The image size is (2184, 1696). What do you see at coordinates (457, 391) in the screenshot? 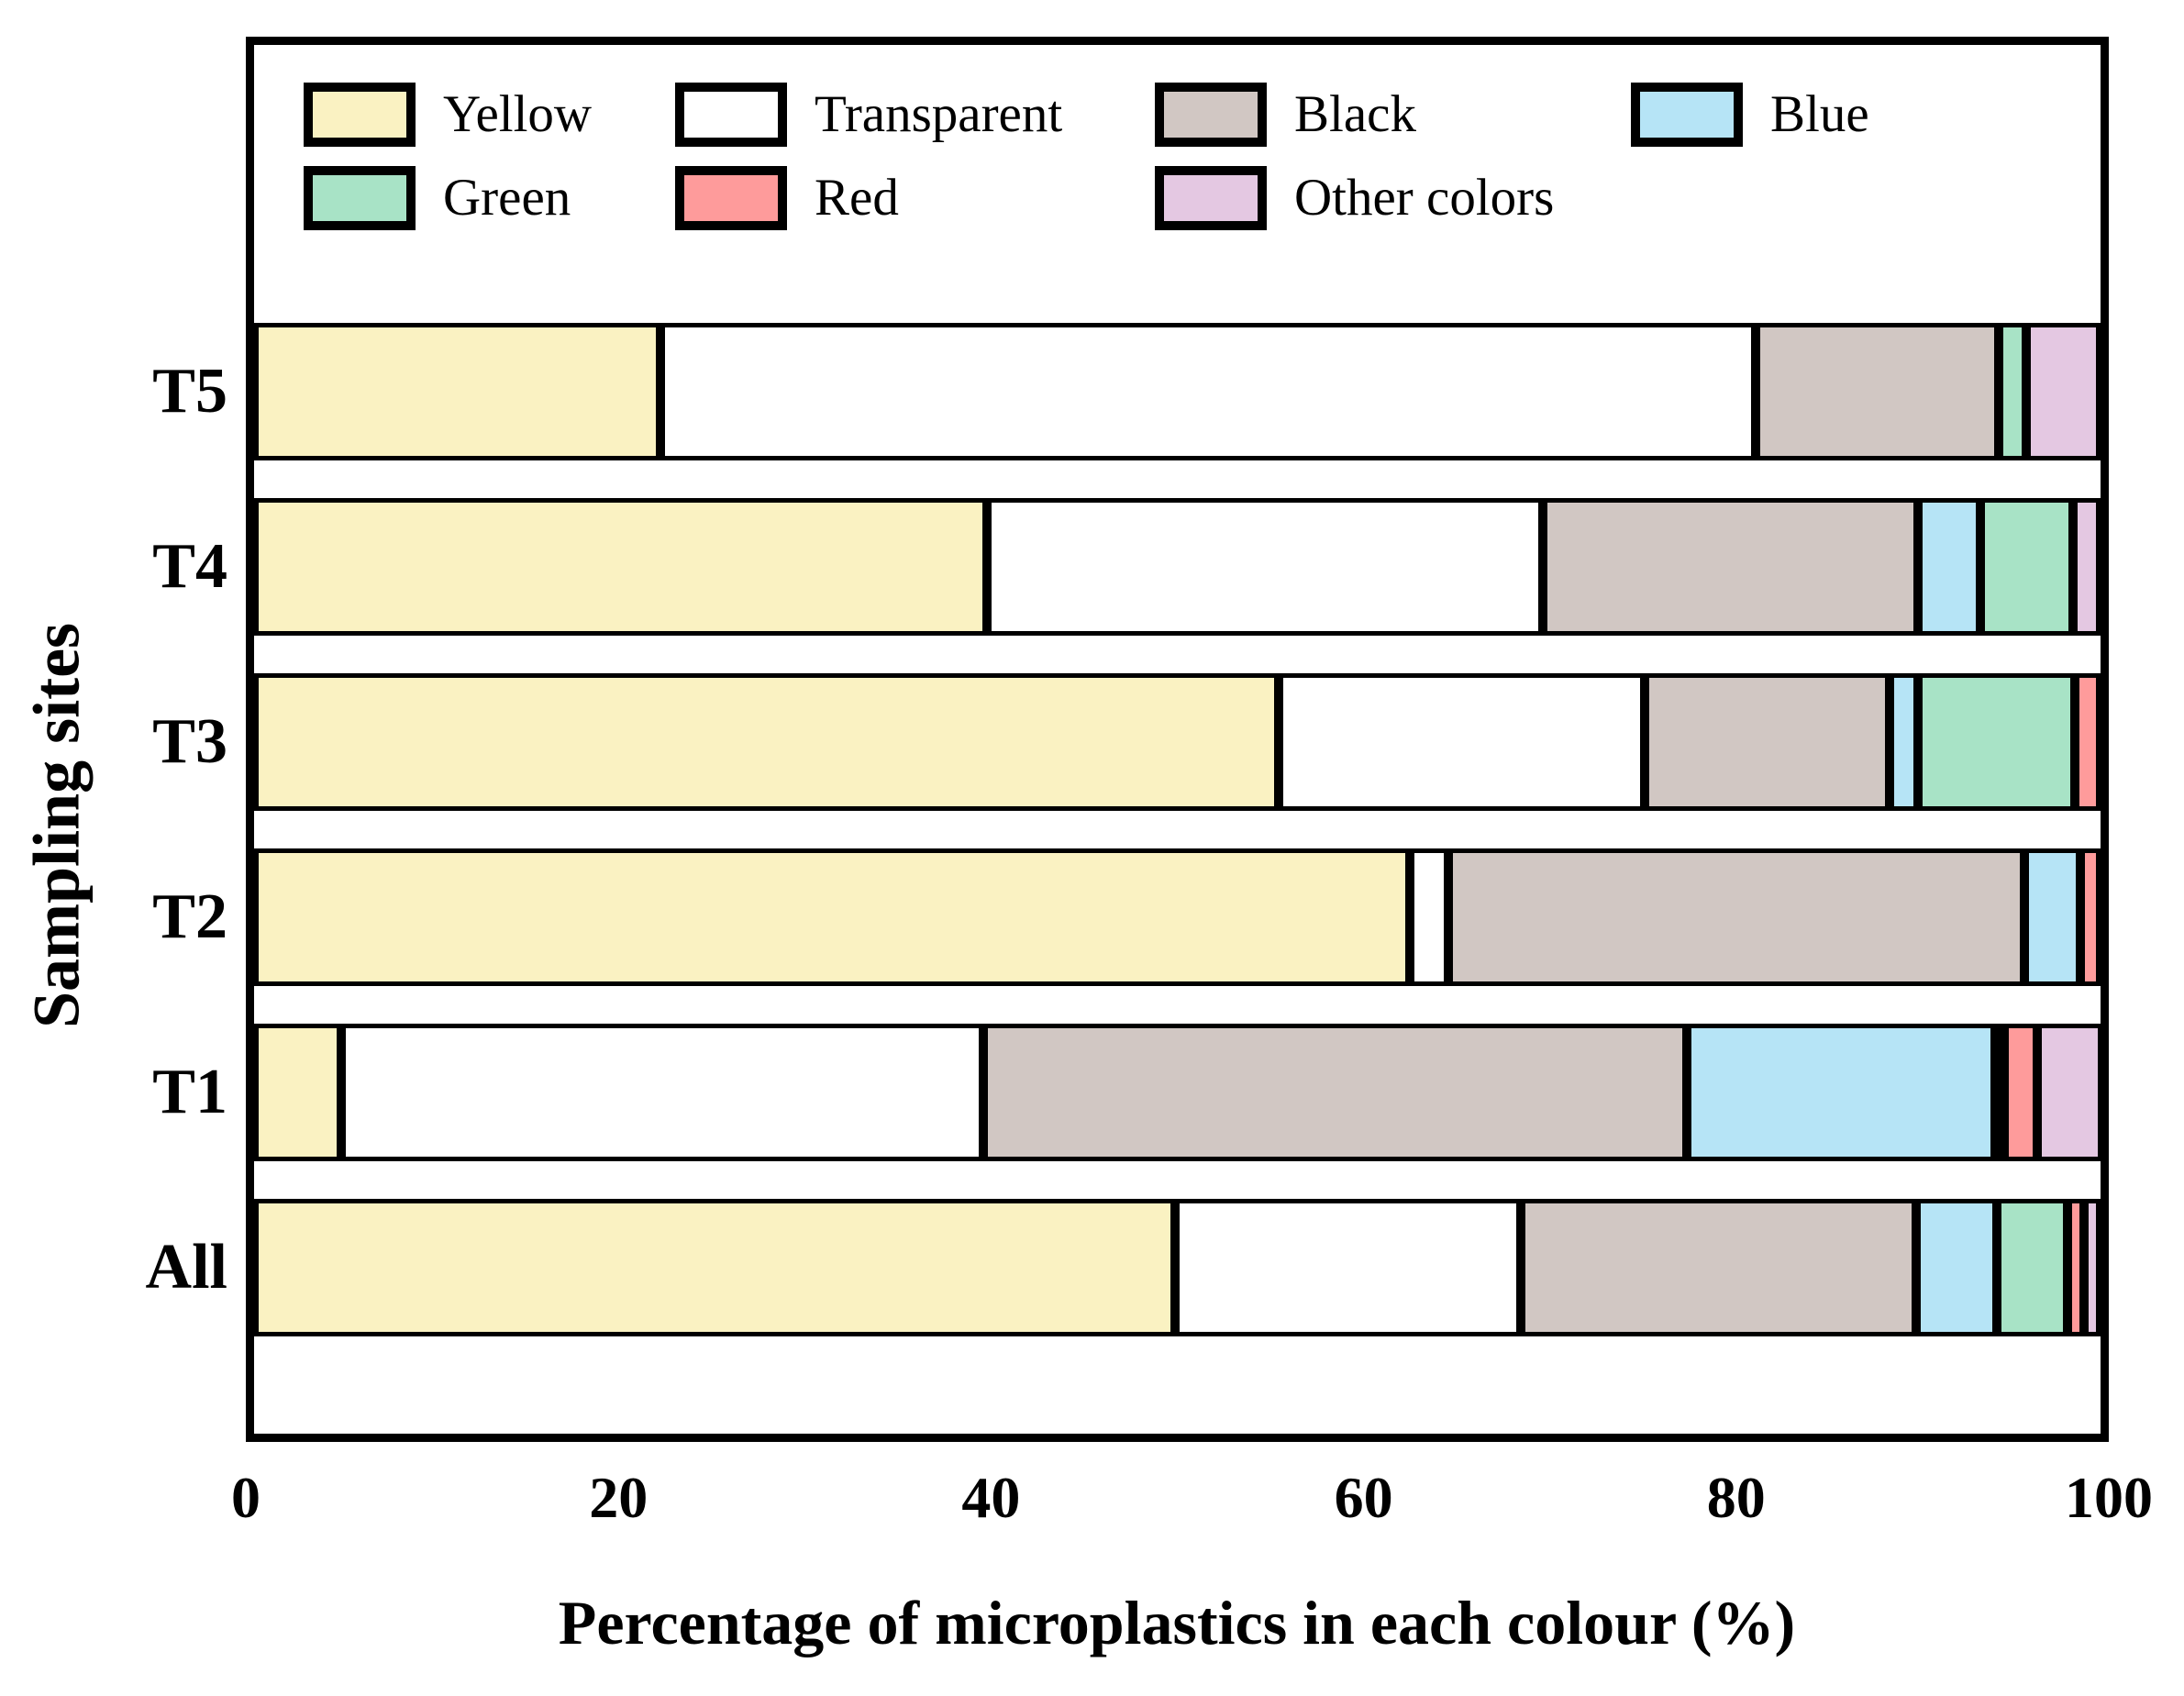
I see `bar-segment-t5-yellow` at bounding box center [457, 391].